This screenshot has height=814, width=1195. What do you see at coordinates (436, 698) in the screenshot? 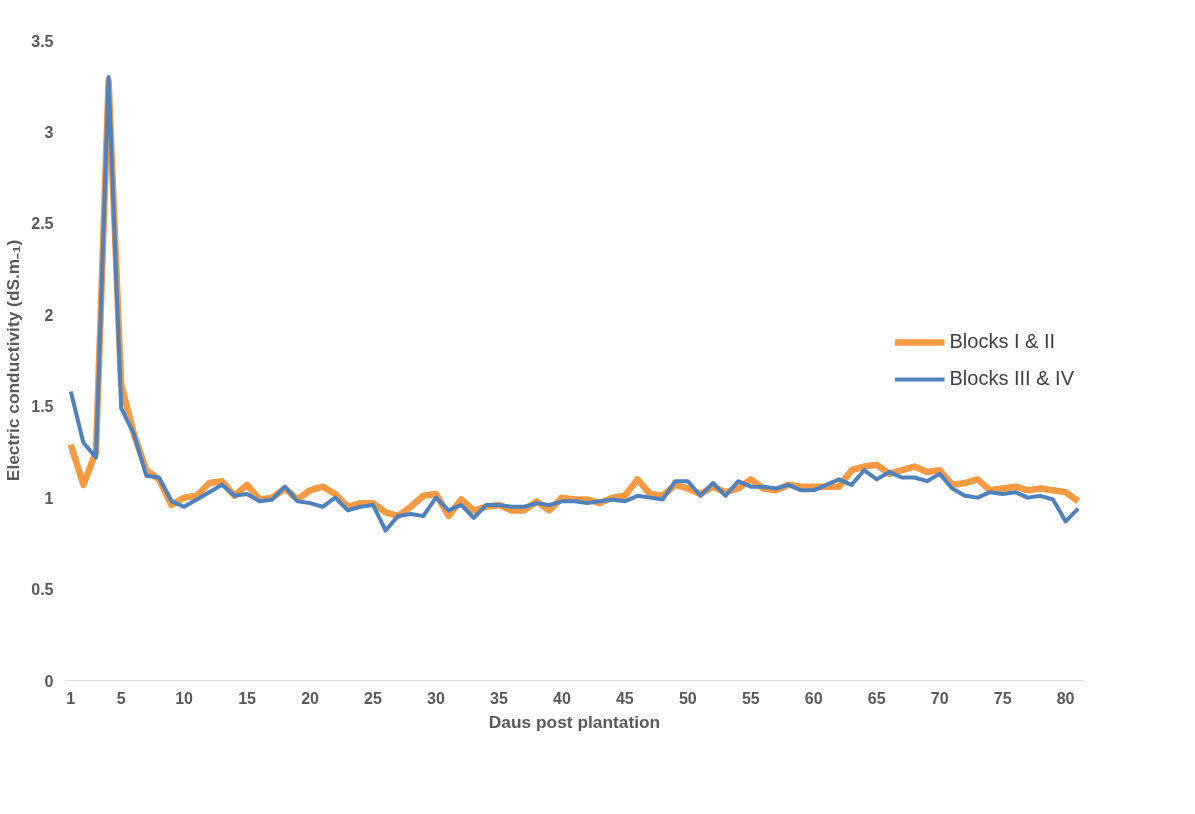
I see `x-tick-label: 30` at bounding box center [436, 698].